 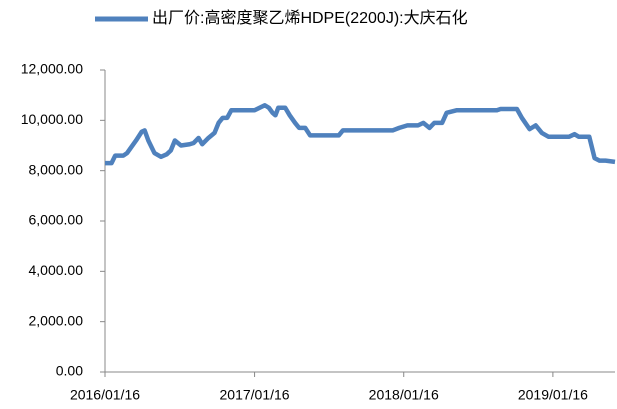 What do you see at coordinates (255, 395) in the screenshot?
I see `x-tick-label: 2017/01/16` at bounding box center [255, 395].